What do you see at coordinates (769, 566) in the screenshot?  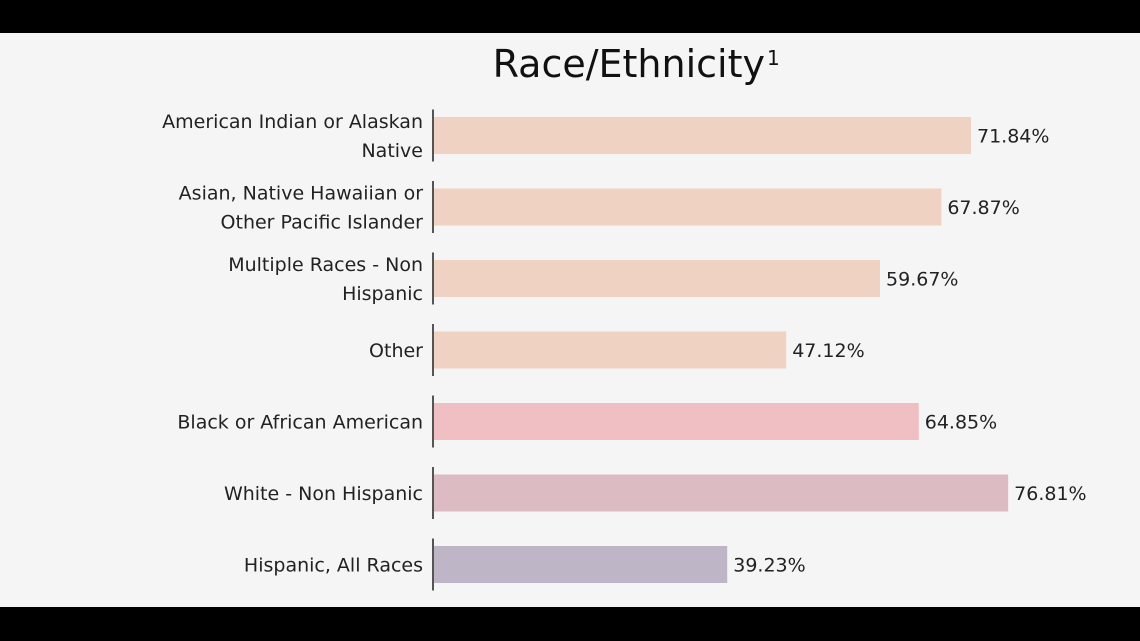 I see `value-label: 39.23%` at bounding box center [769, 566].